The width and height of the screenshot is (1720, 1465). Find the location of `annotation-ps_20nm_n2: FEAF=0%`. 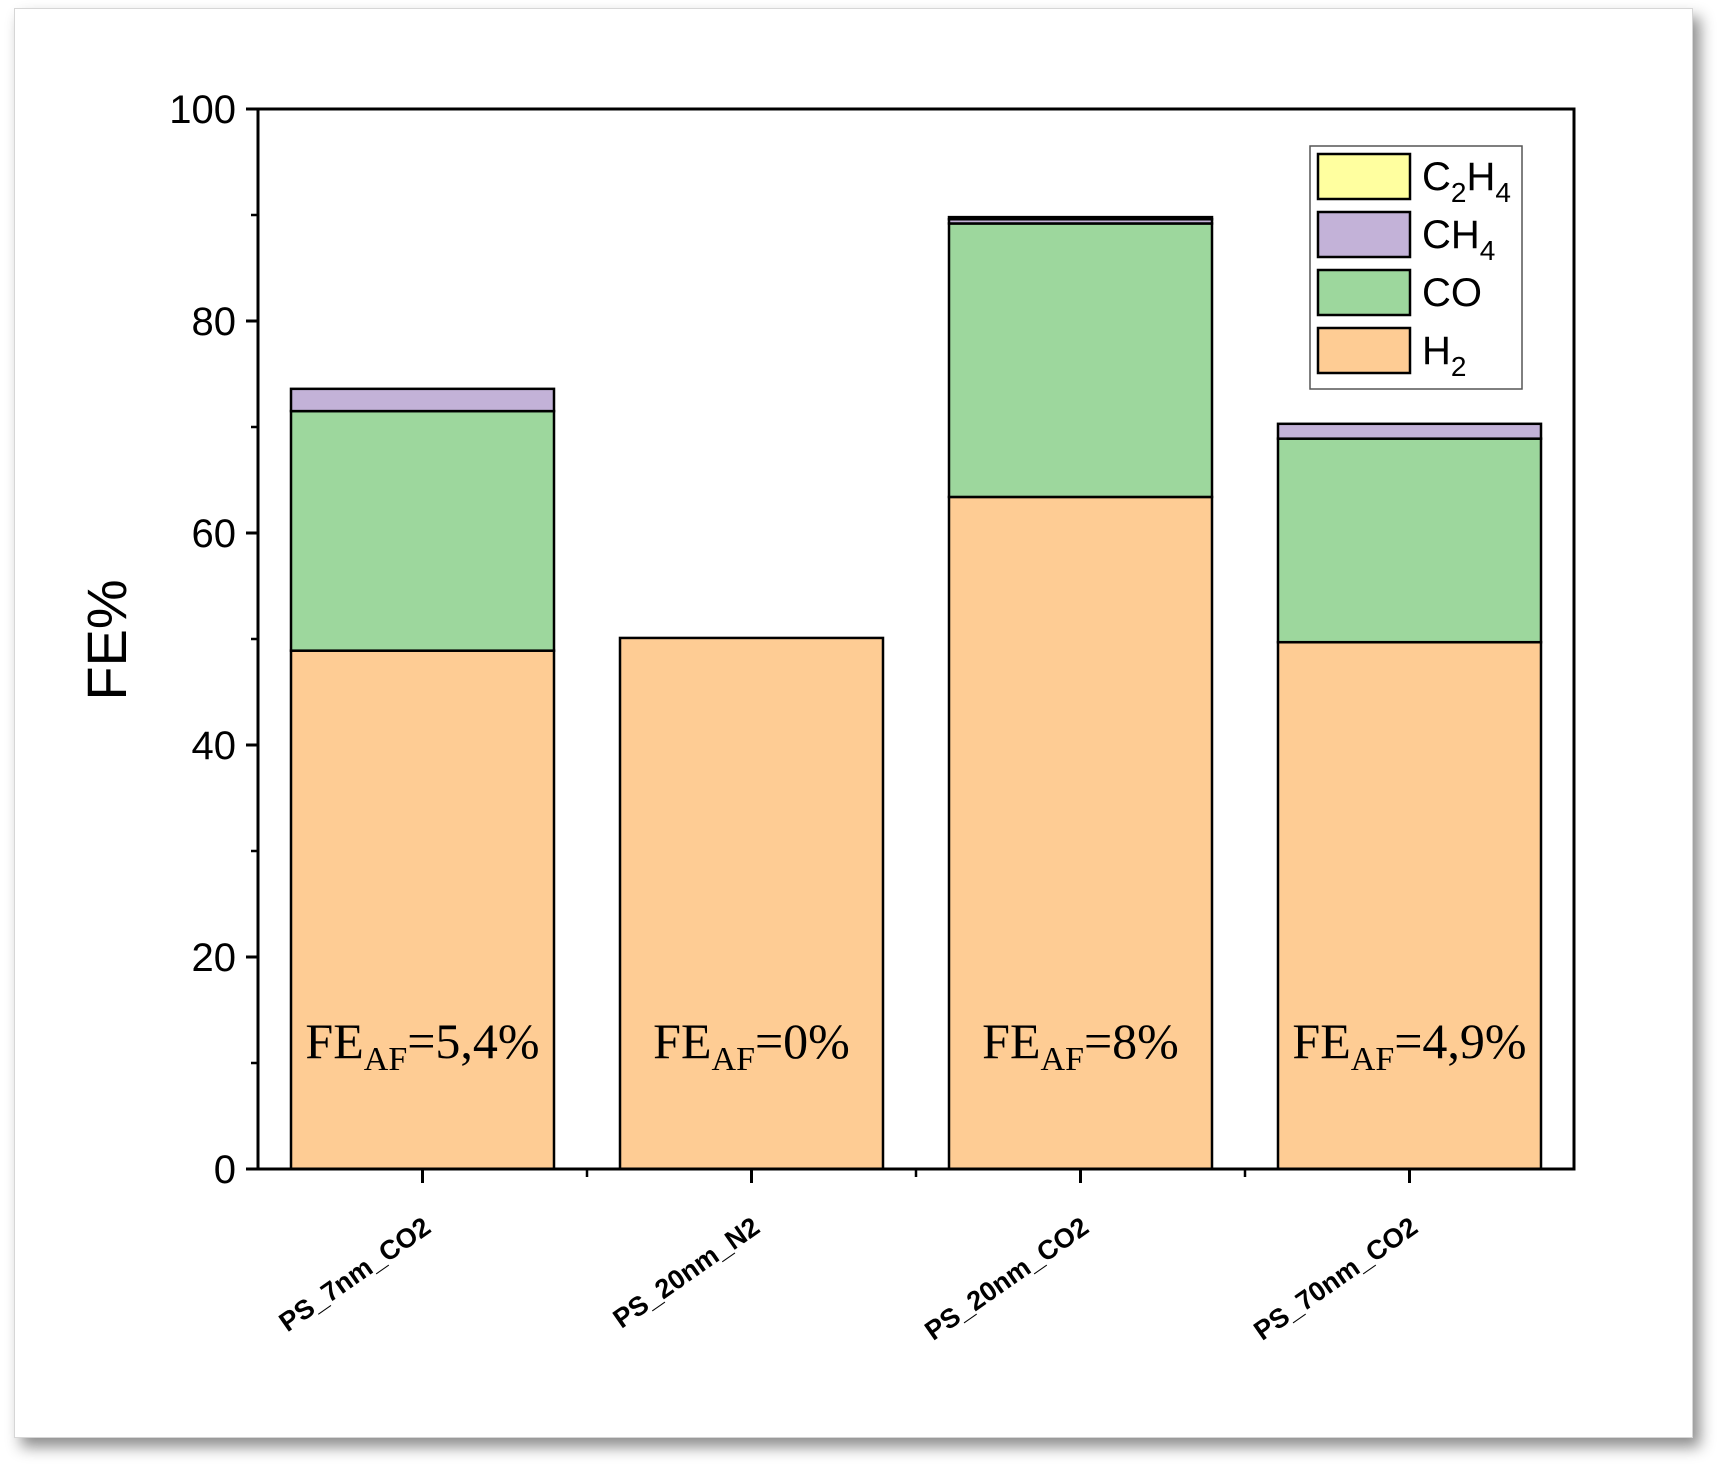

annotation-ps_20nm_n2: FEAF=0% is located at coordinates (751, 1045).